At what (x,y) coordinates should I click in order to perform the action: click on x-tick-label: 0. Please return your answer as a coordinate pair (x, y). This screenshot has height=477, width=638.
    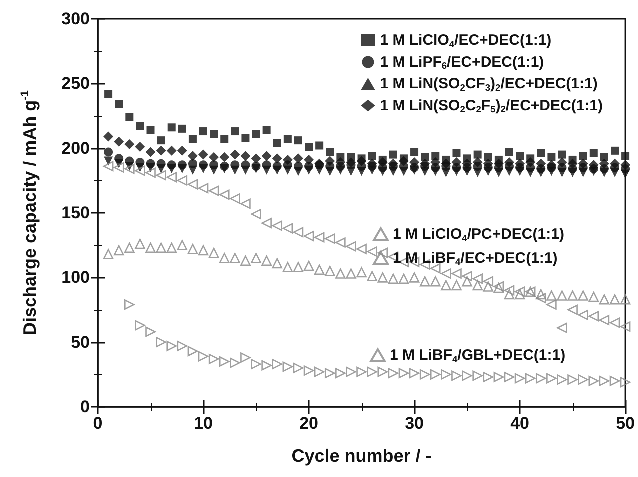
    Looking at the image, I should click on (98, 423).